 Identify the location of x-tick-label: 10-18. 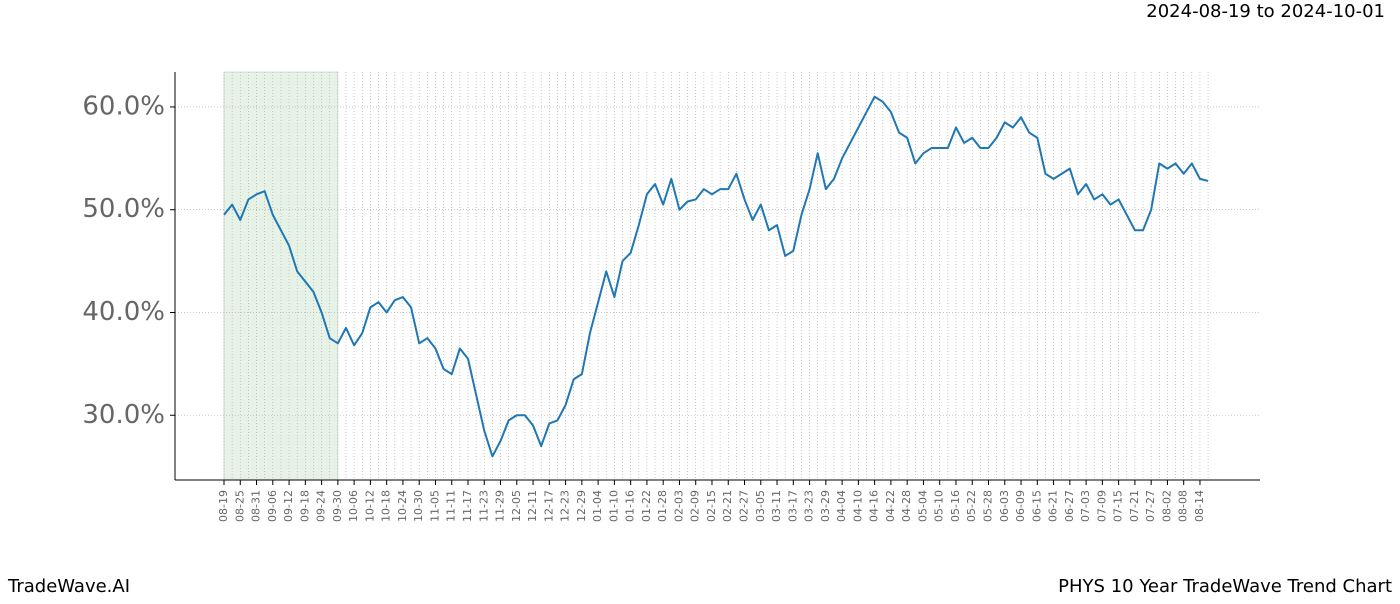
(386, 506).